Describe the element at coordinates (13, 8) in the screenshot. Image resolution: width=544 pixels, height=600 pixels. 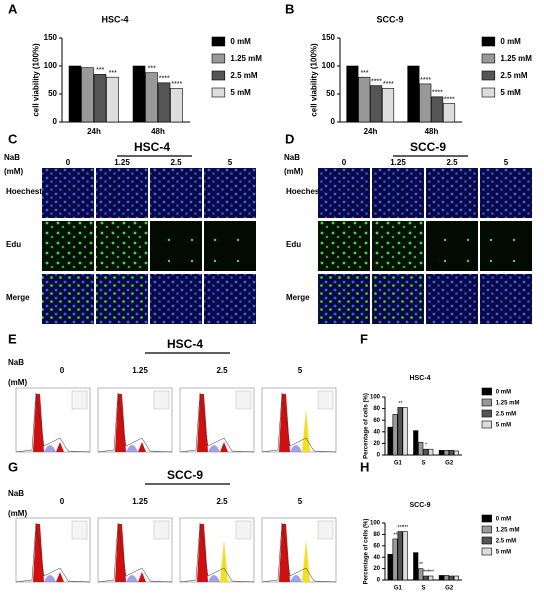
I see `panel-letter: A` at that location.